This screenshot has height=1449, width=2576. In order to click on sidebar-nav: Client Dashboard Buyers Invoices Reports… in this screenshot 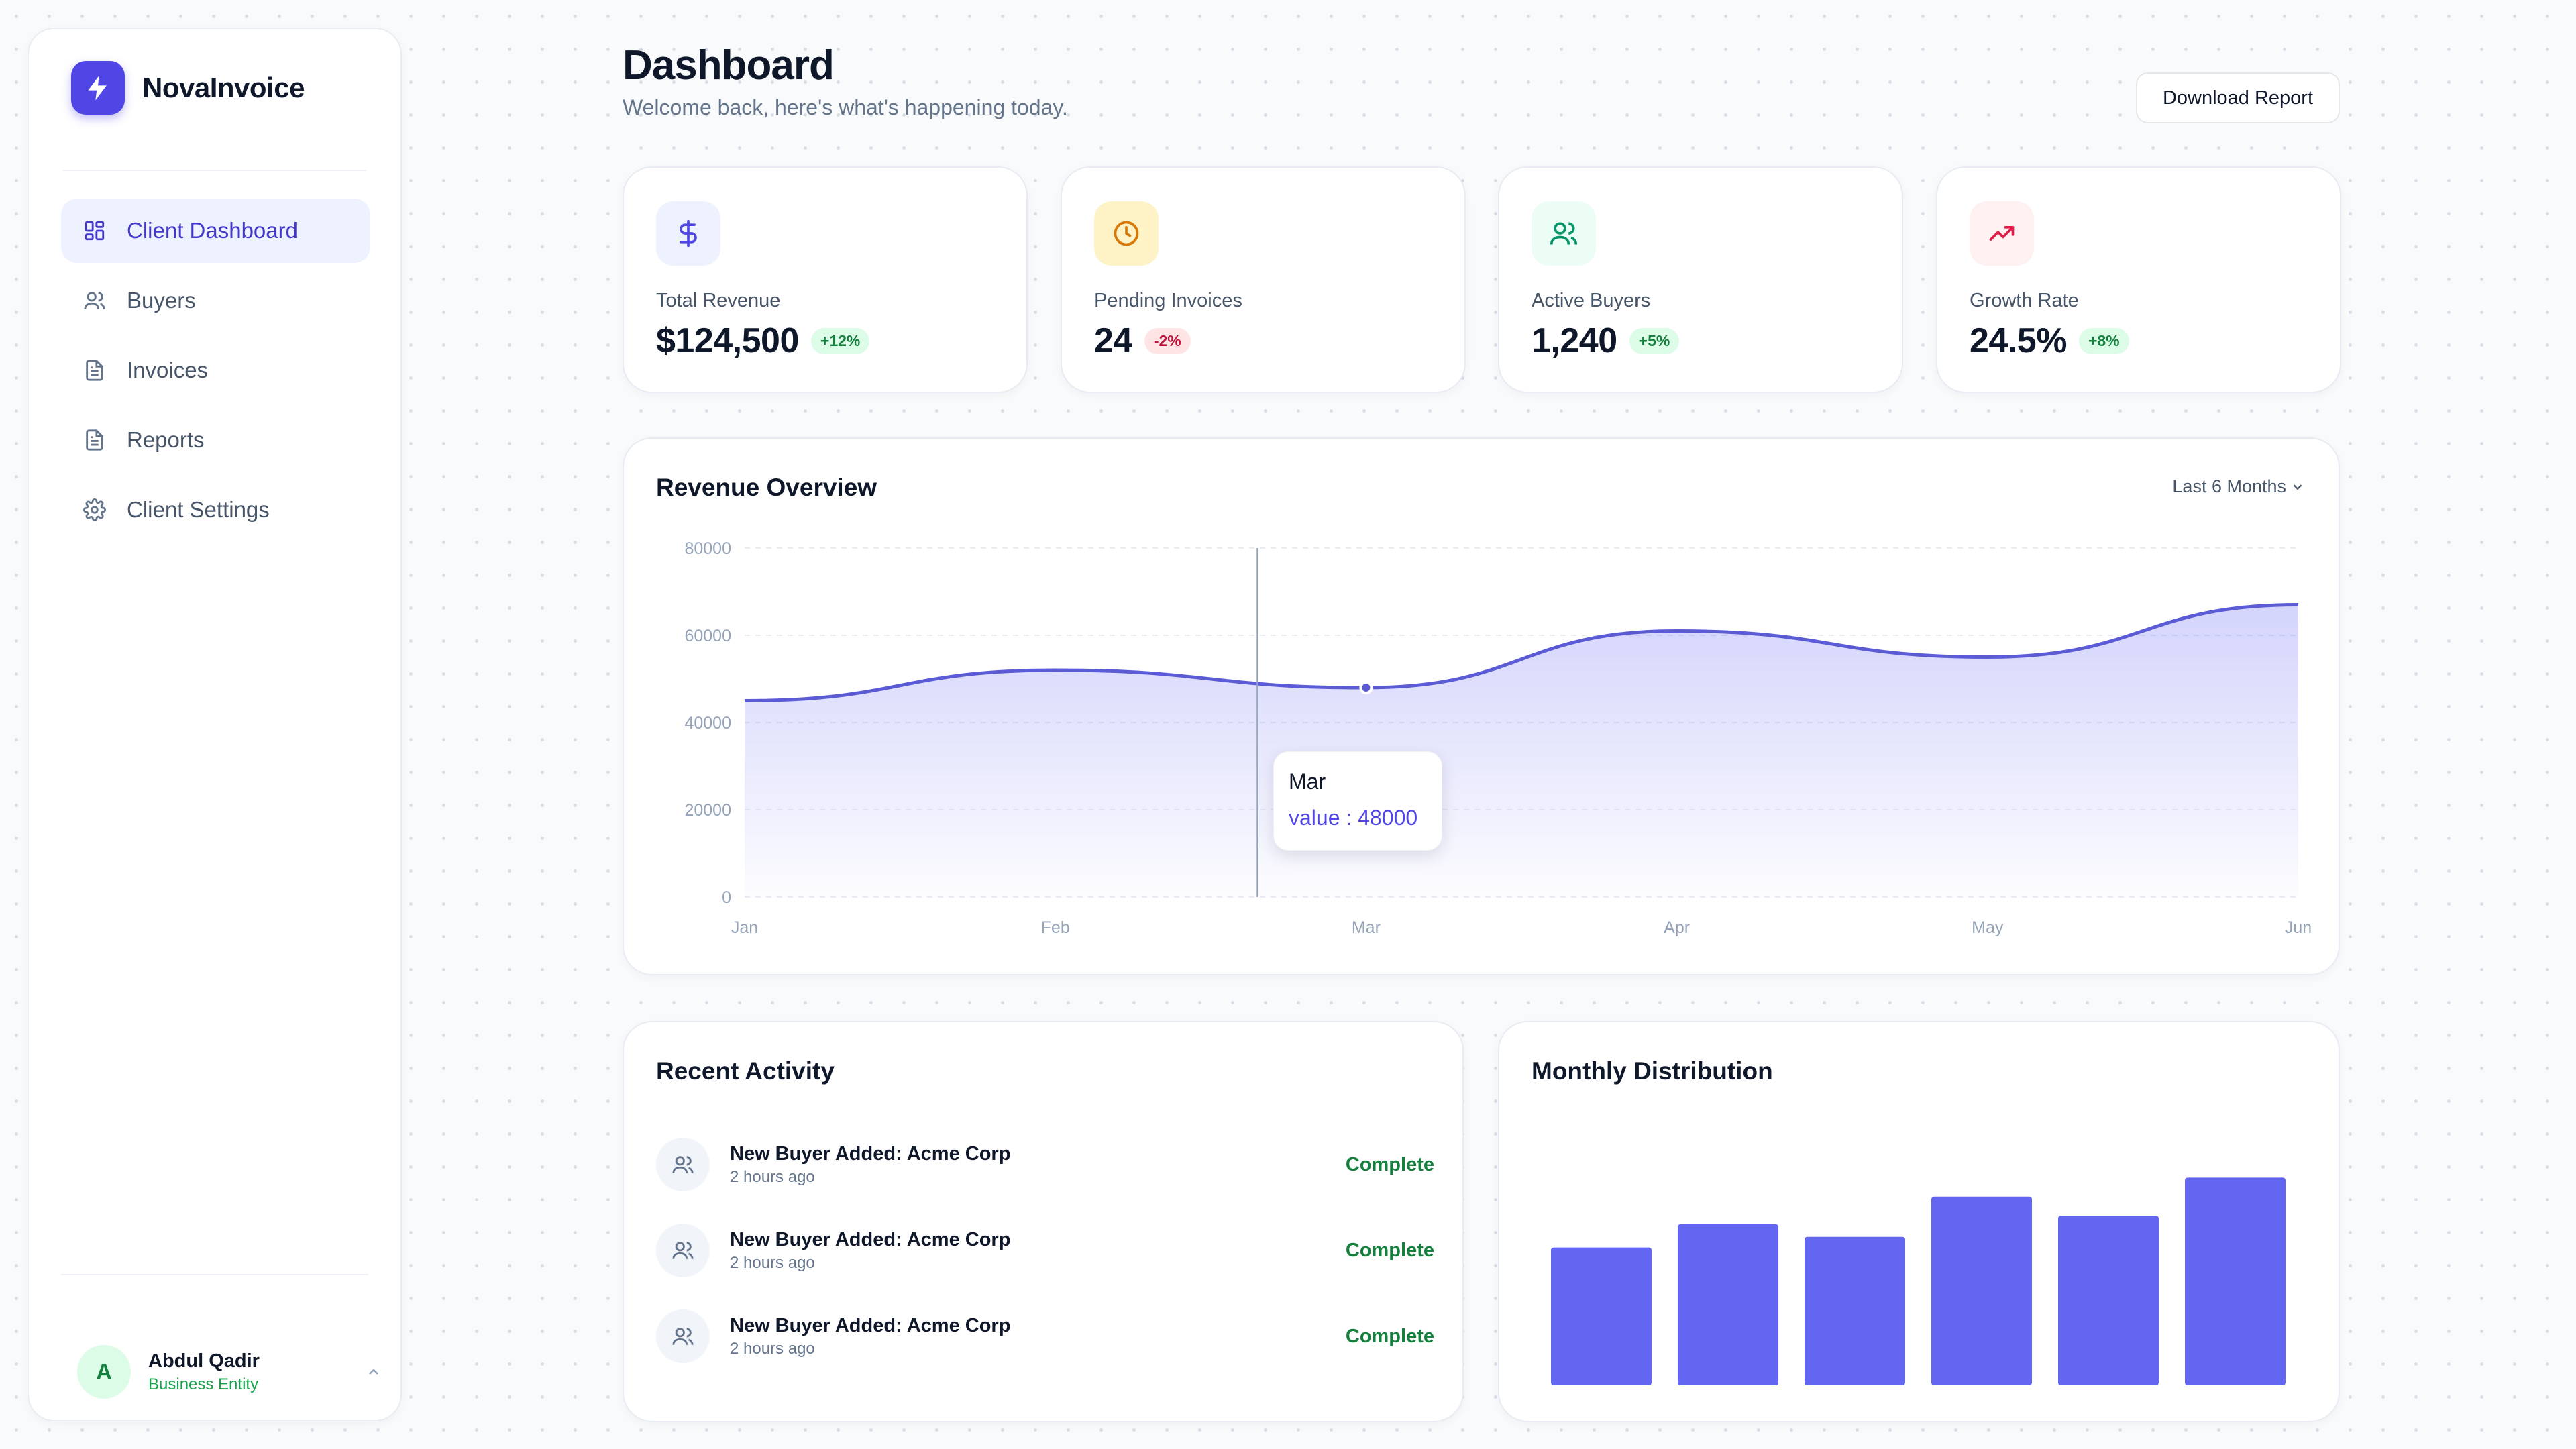, I will do `click(215, 373)`.